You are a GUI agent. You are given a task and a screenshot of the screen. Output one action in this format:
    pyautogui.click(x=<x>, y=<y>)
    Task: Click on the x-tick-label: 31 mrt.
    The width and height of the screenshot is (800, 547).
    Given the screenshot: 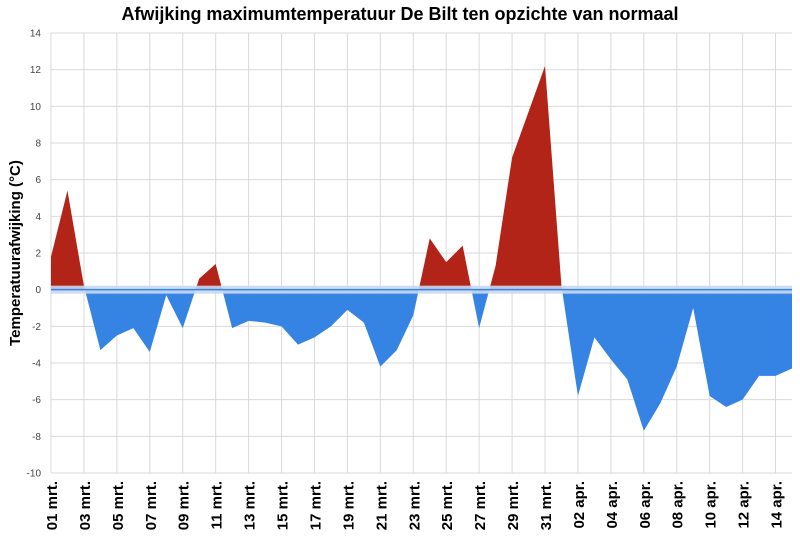 What is the action you would take?
    pyautogui.click(x=546, y=505)
    